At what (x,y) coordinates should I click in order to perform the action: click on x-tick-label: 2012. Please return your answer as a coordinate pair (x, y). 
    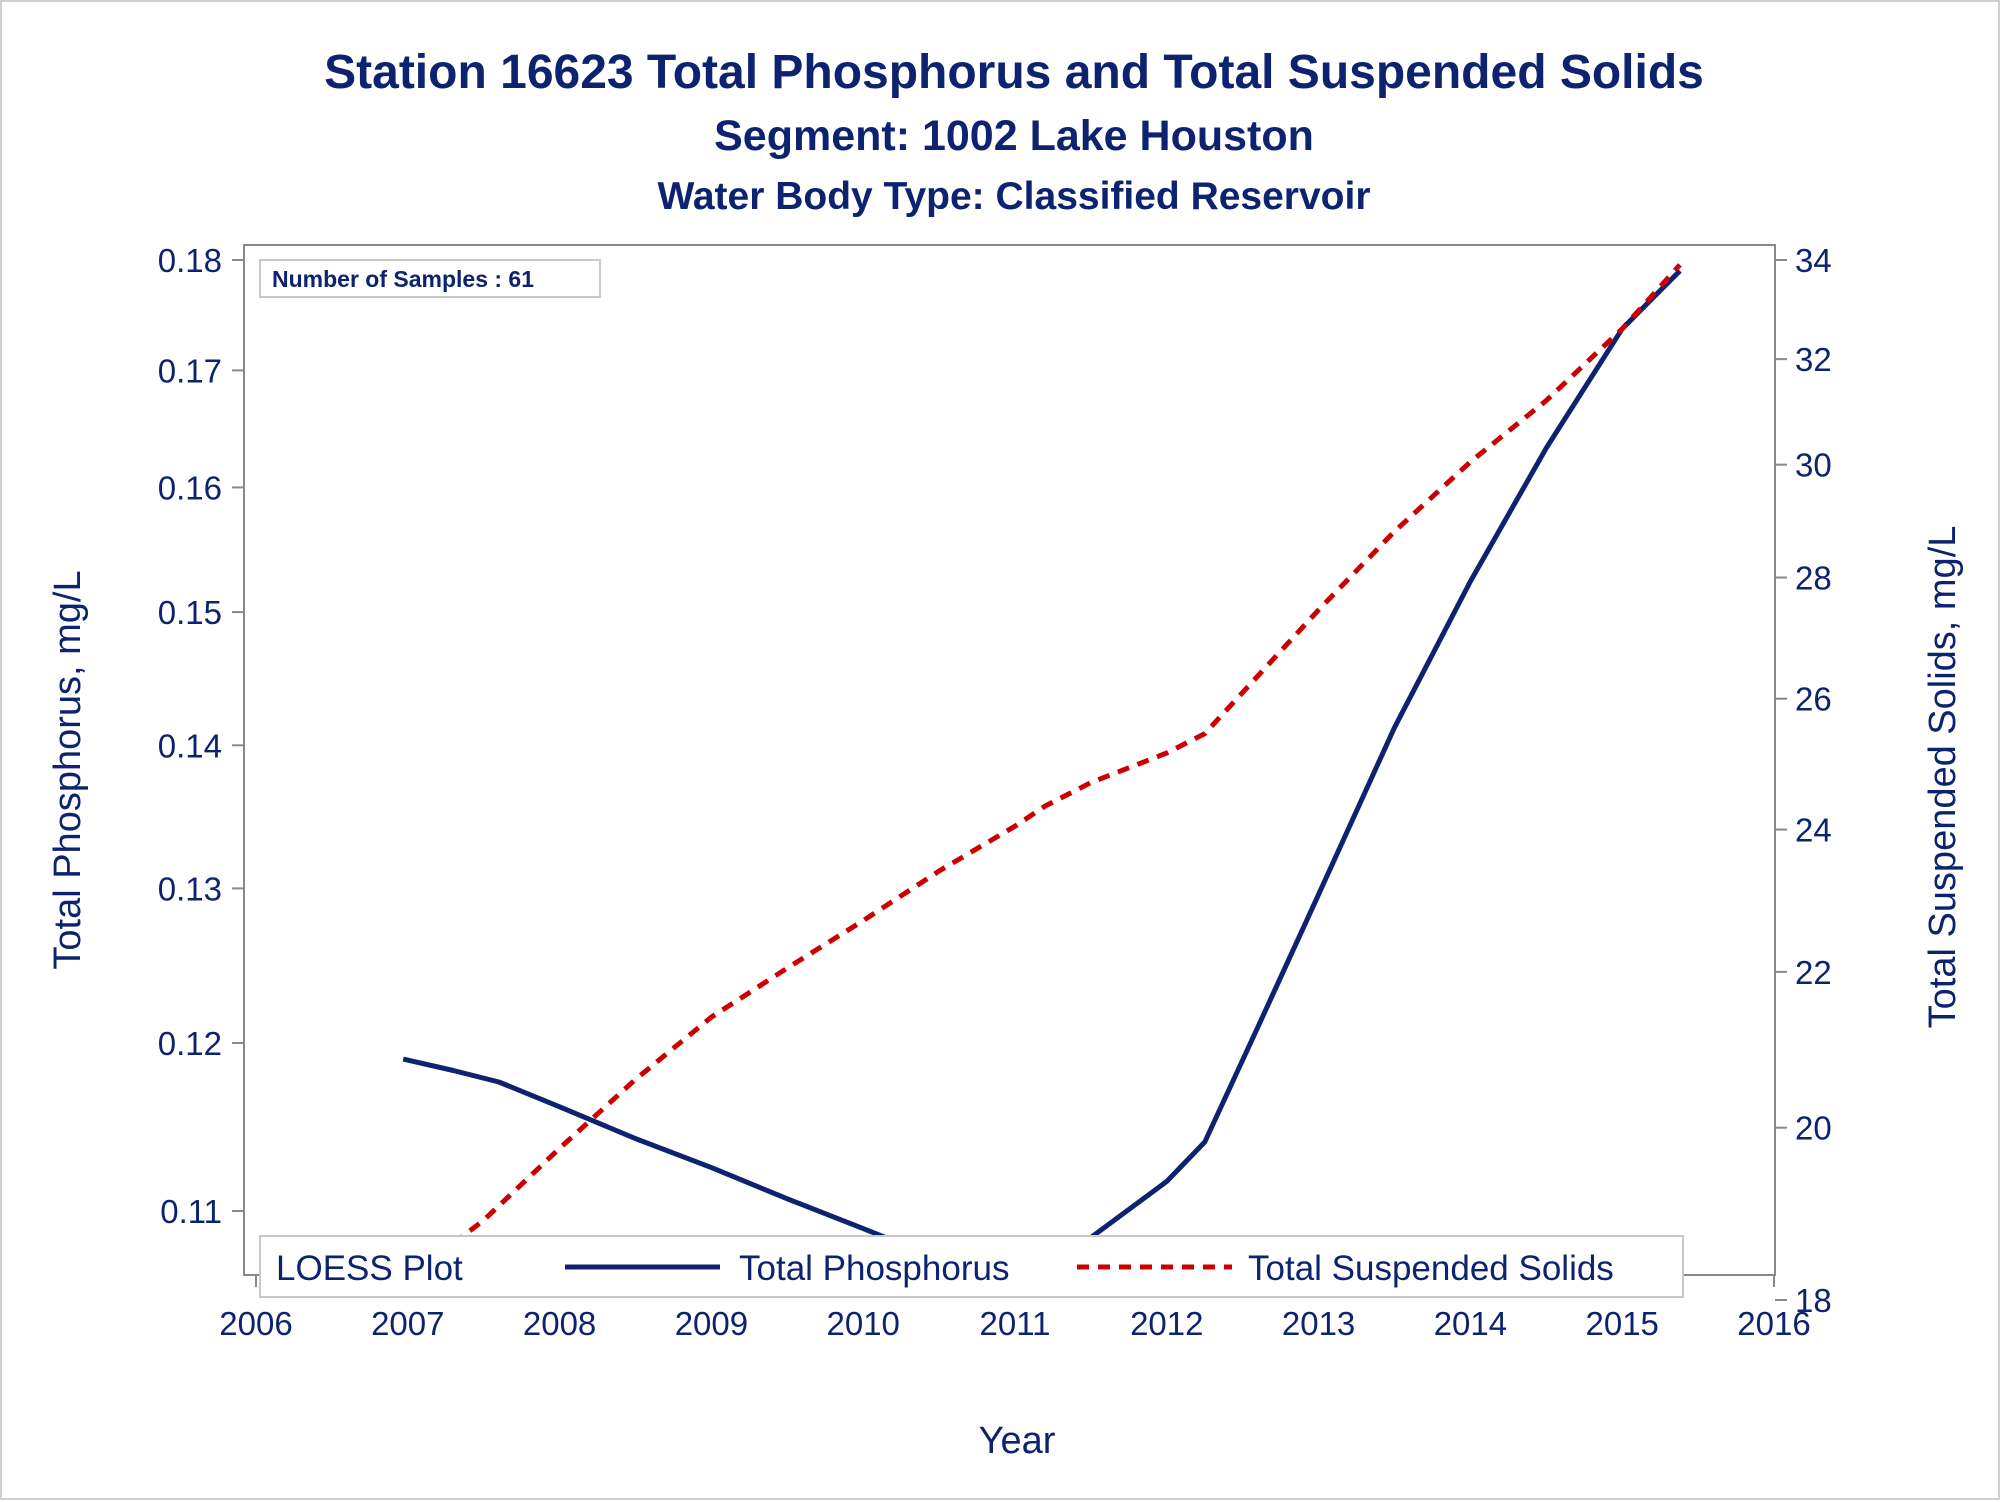
    Looking at the image, I should click on (1166, 1323).